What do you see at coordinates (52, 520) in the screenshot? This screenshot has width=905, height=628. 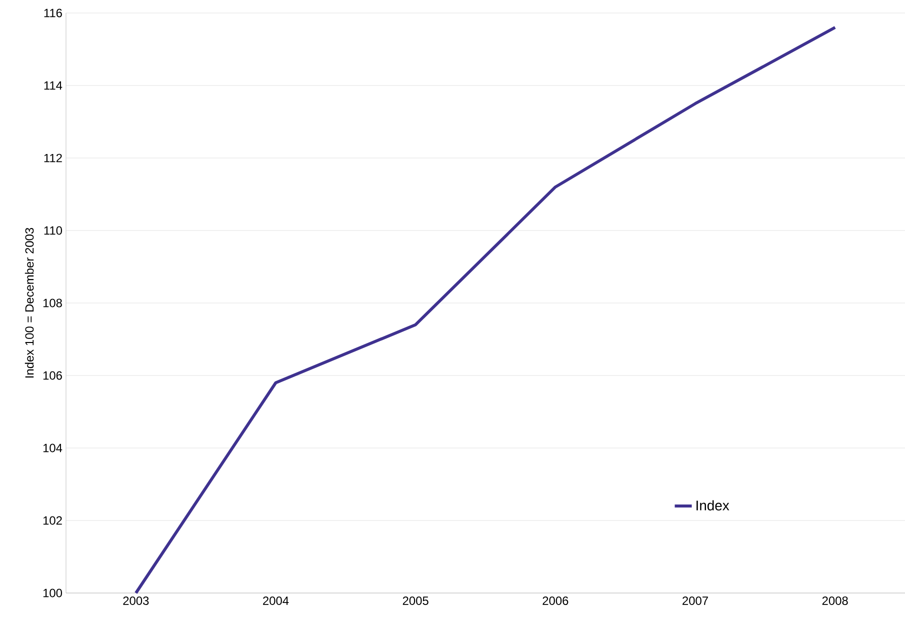 I see `y-tick-label: 102` at bounding box center [52, 520].